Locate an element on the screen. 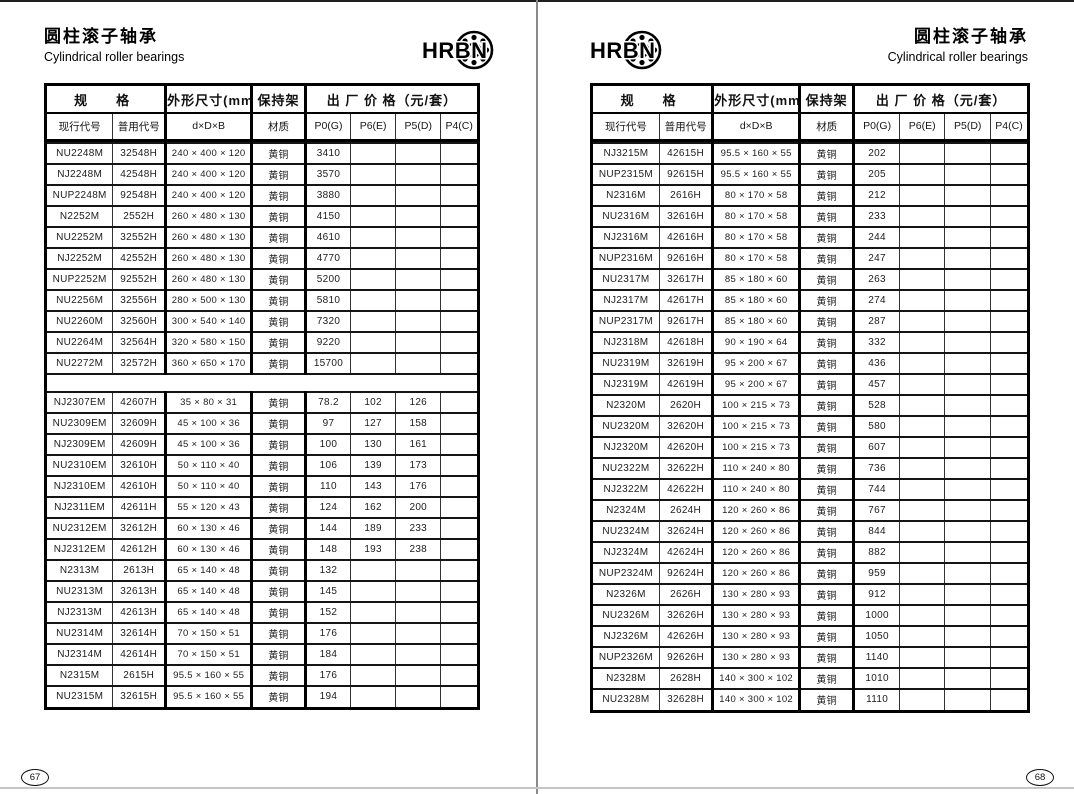  table-cell: 106 is located at coordinates (327, 464).